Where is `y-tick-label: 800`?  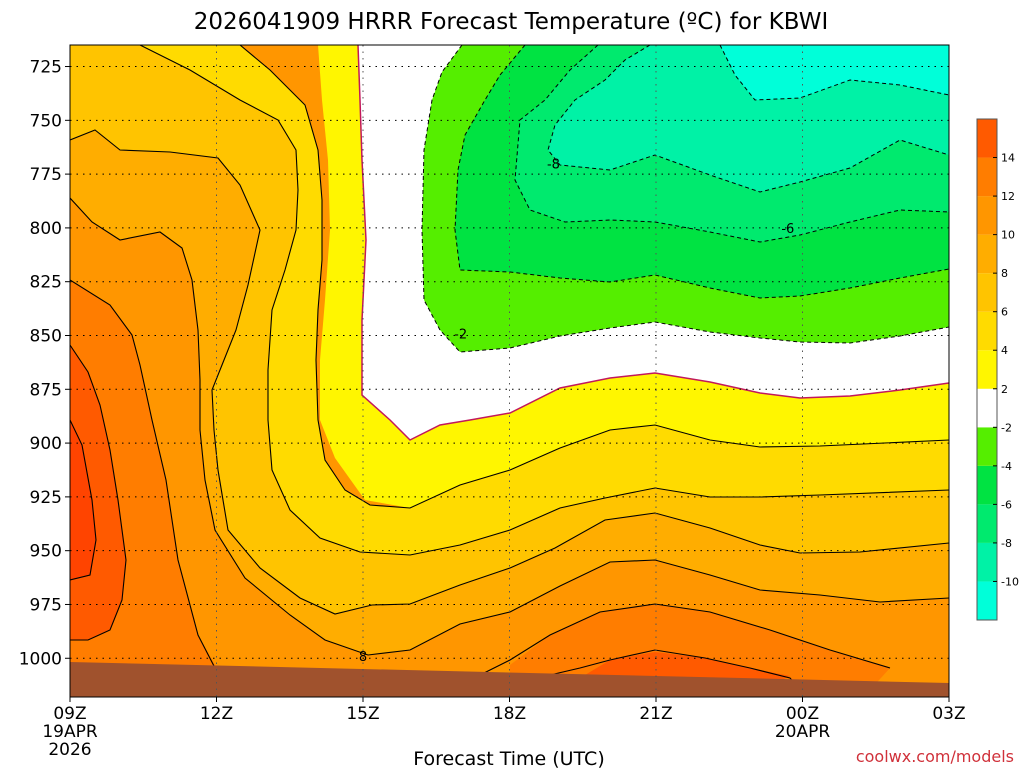
y-tick-label: 800 is located at coordinates (46, 229).